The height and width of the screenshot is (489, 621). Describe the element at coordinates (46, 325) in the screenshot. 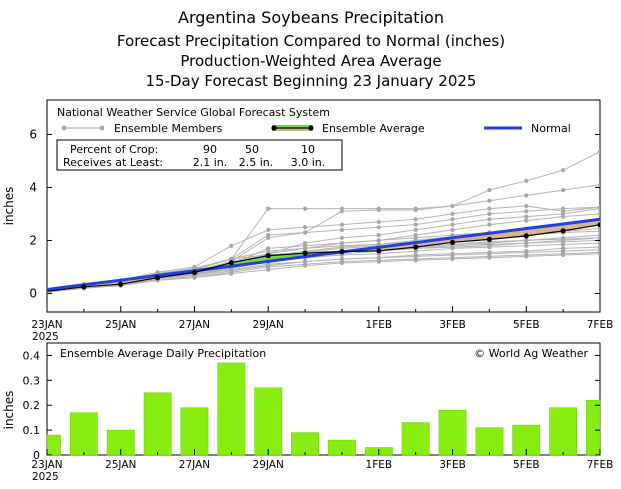

I see `x-tick-label: 23JAN` at that location.